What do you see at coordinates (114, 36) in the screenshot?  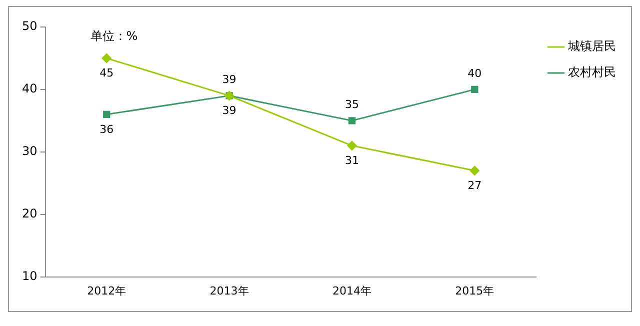 I see `annotation: 单位：%` at bounding box center [114, 36].